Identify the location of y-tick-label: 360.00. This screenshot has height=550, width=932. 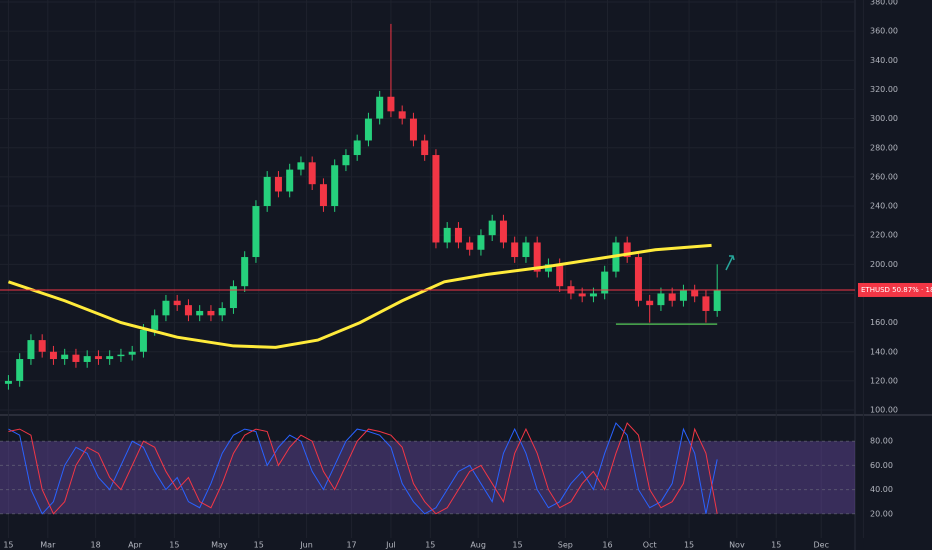
(884, 31).